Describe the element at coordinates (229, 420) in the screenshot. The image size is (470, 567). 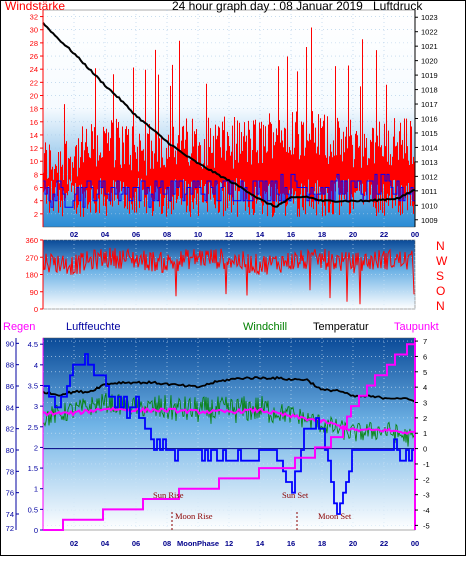
I see `dewpoint-series` at that location.